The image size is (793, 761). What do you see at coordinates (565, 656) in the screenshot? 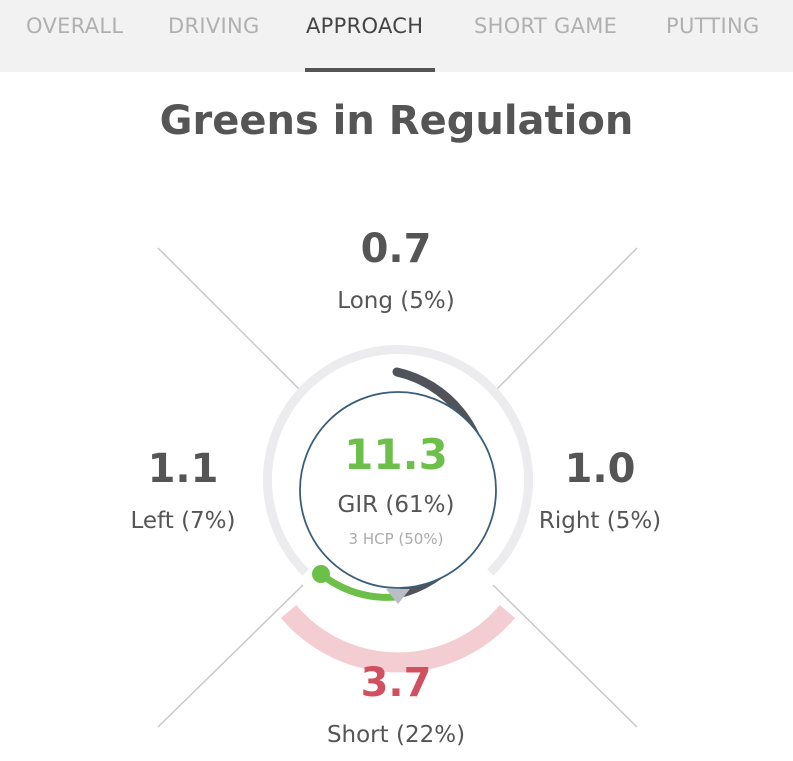
I see `divider-line-bottom-right` at bounding box center [565, 656].